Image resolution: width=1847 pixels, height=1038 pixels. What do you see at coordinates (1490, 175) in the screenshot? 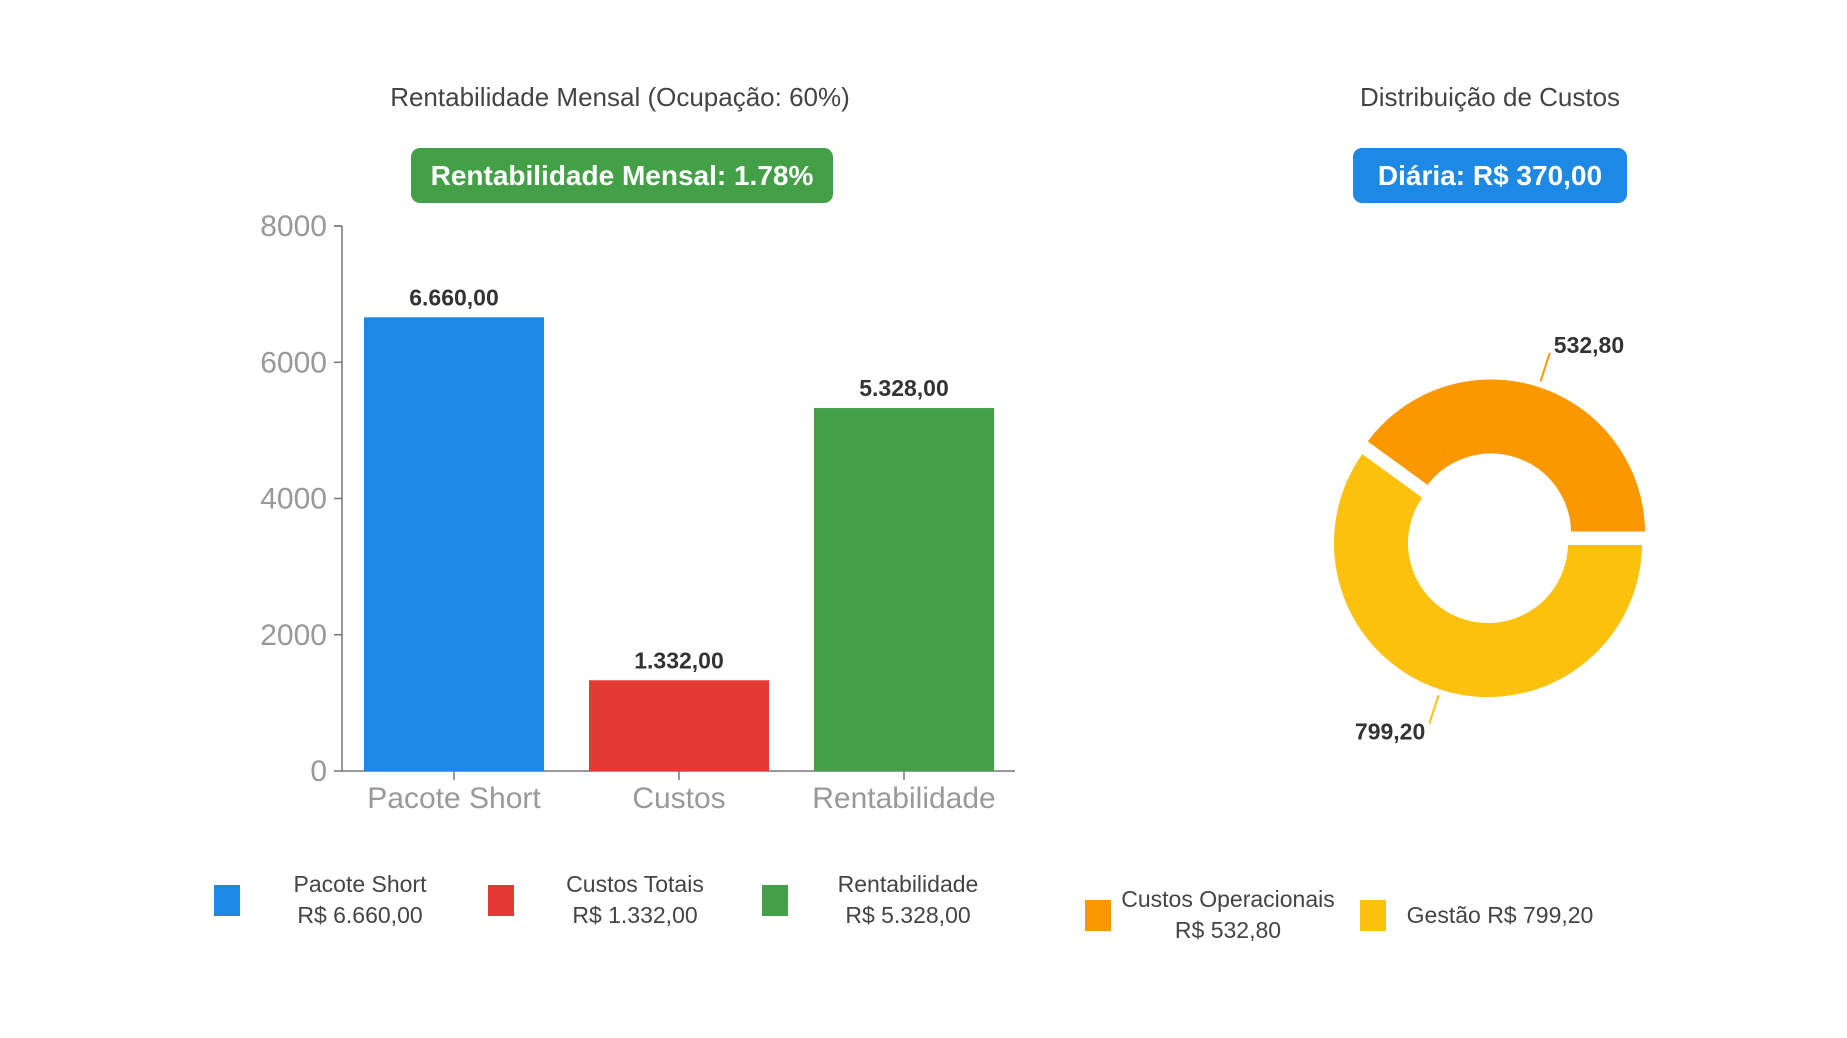
I see `daily-rate-badge: Diária: R$ 370,00` at bounding box center [1490, 175].